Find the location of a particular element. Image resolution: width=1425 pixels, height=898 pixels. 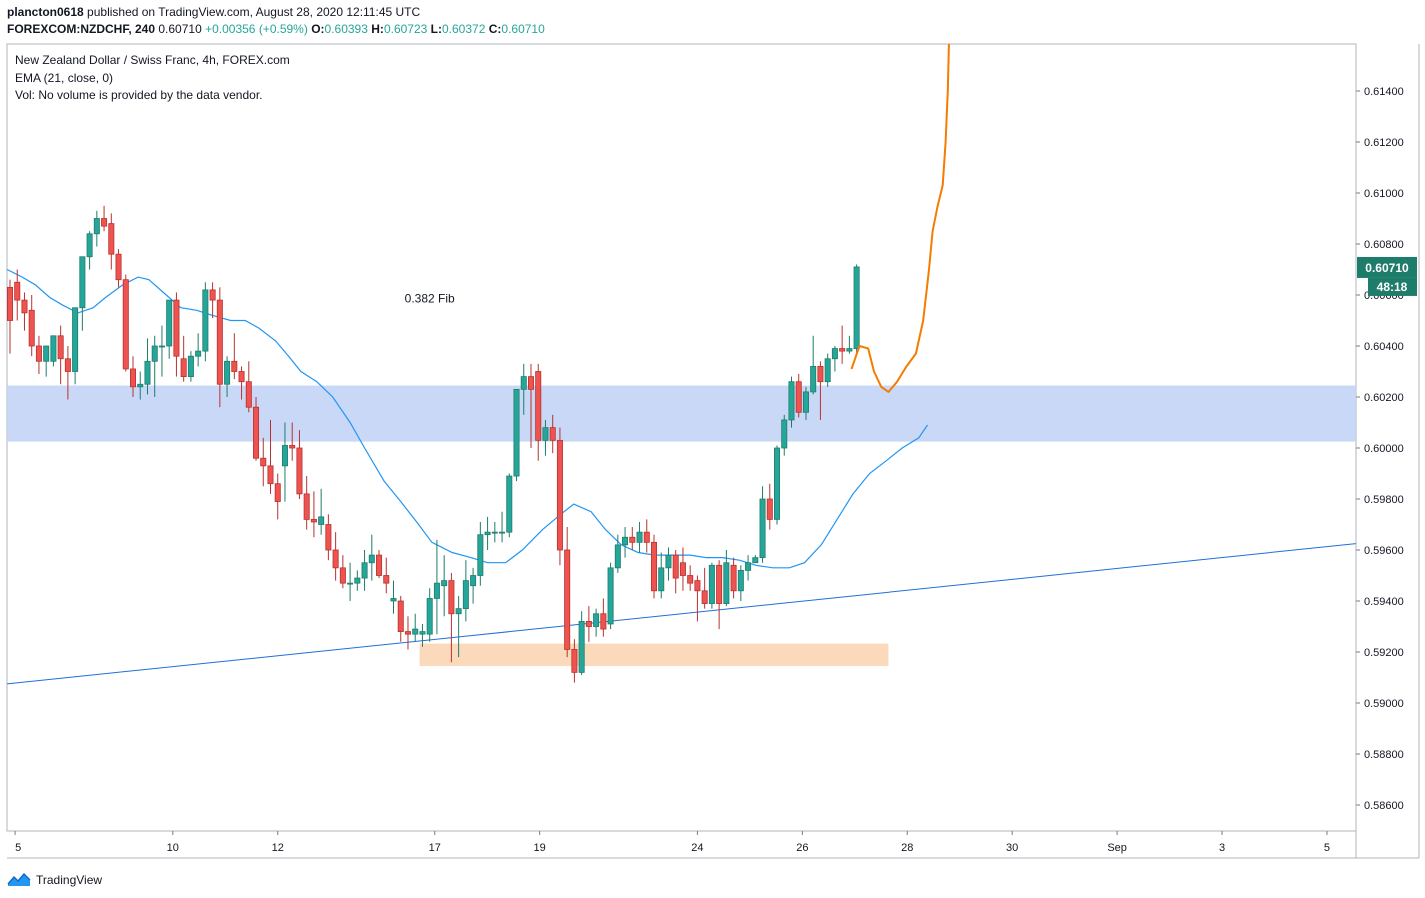

time-axis: 5 10 12 17 19 24 26 28 30 Sep 3 5 is located at coordinates (672, 842).